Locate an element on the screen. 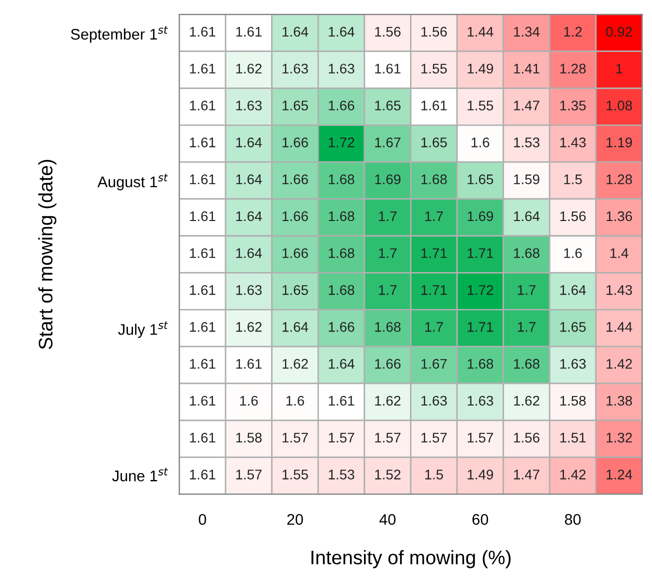 This screenshot has height=578, width=652. data-label: 1.67 is located at coordinates (434, 363).